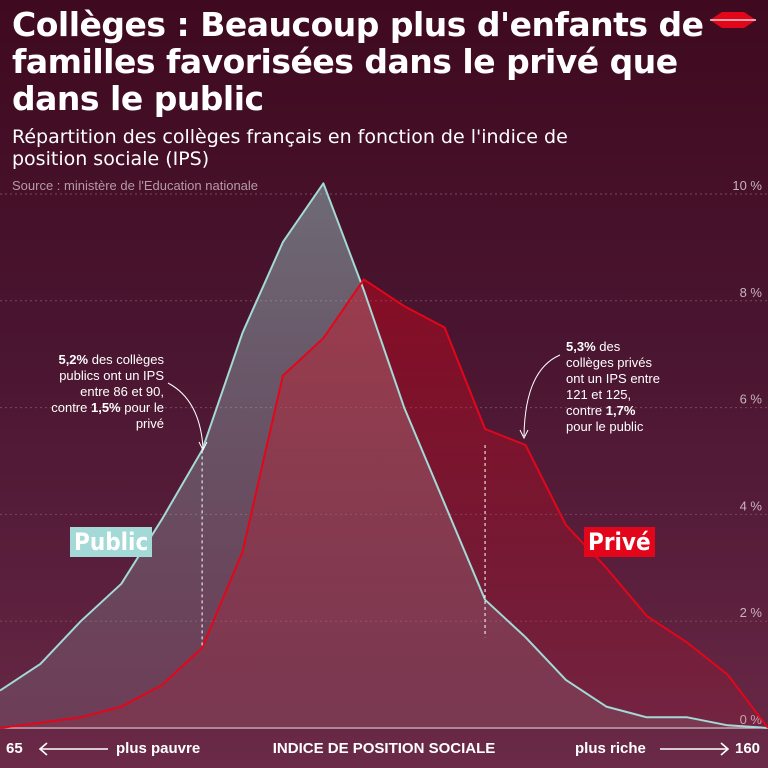 The width and height of the screenshot is (768, 768). What do you see at coordinates (142, 415) in the screenshot?
I see `annotation-public-text2: pour le privé` at bounding box center [142, 415].